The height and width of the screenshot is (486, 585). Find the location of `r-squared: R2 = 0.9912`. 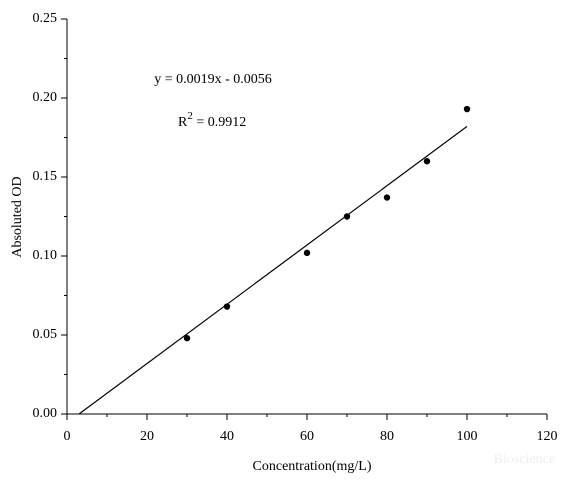

r-squared: R2 = 0.9912 is located at coordinates (212, 120).